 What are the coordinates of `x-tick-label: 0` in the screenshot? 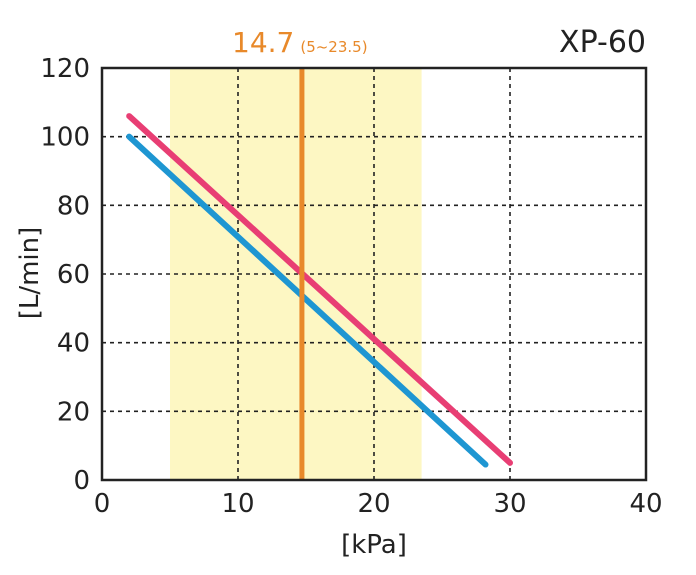 It's located at (102, 504).